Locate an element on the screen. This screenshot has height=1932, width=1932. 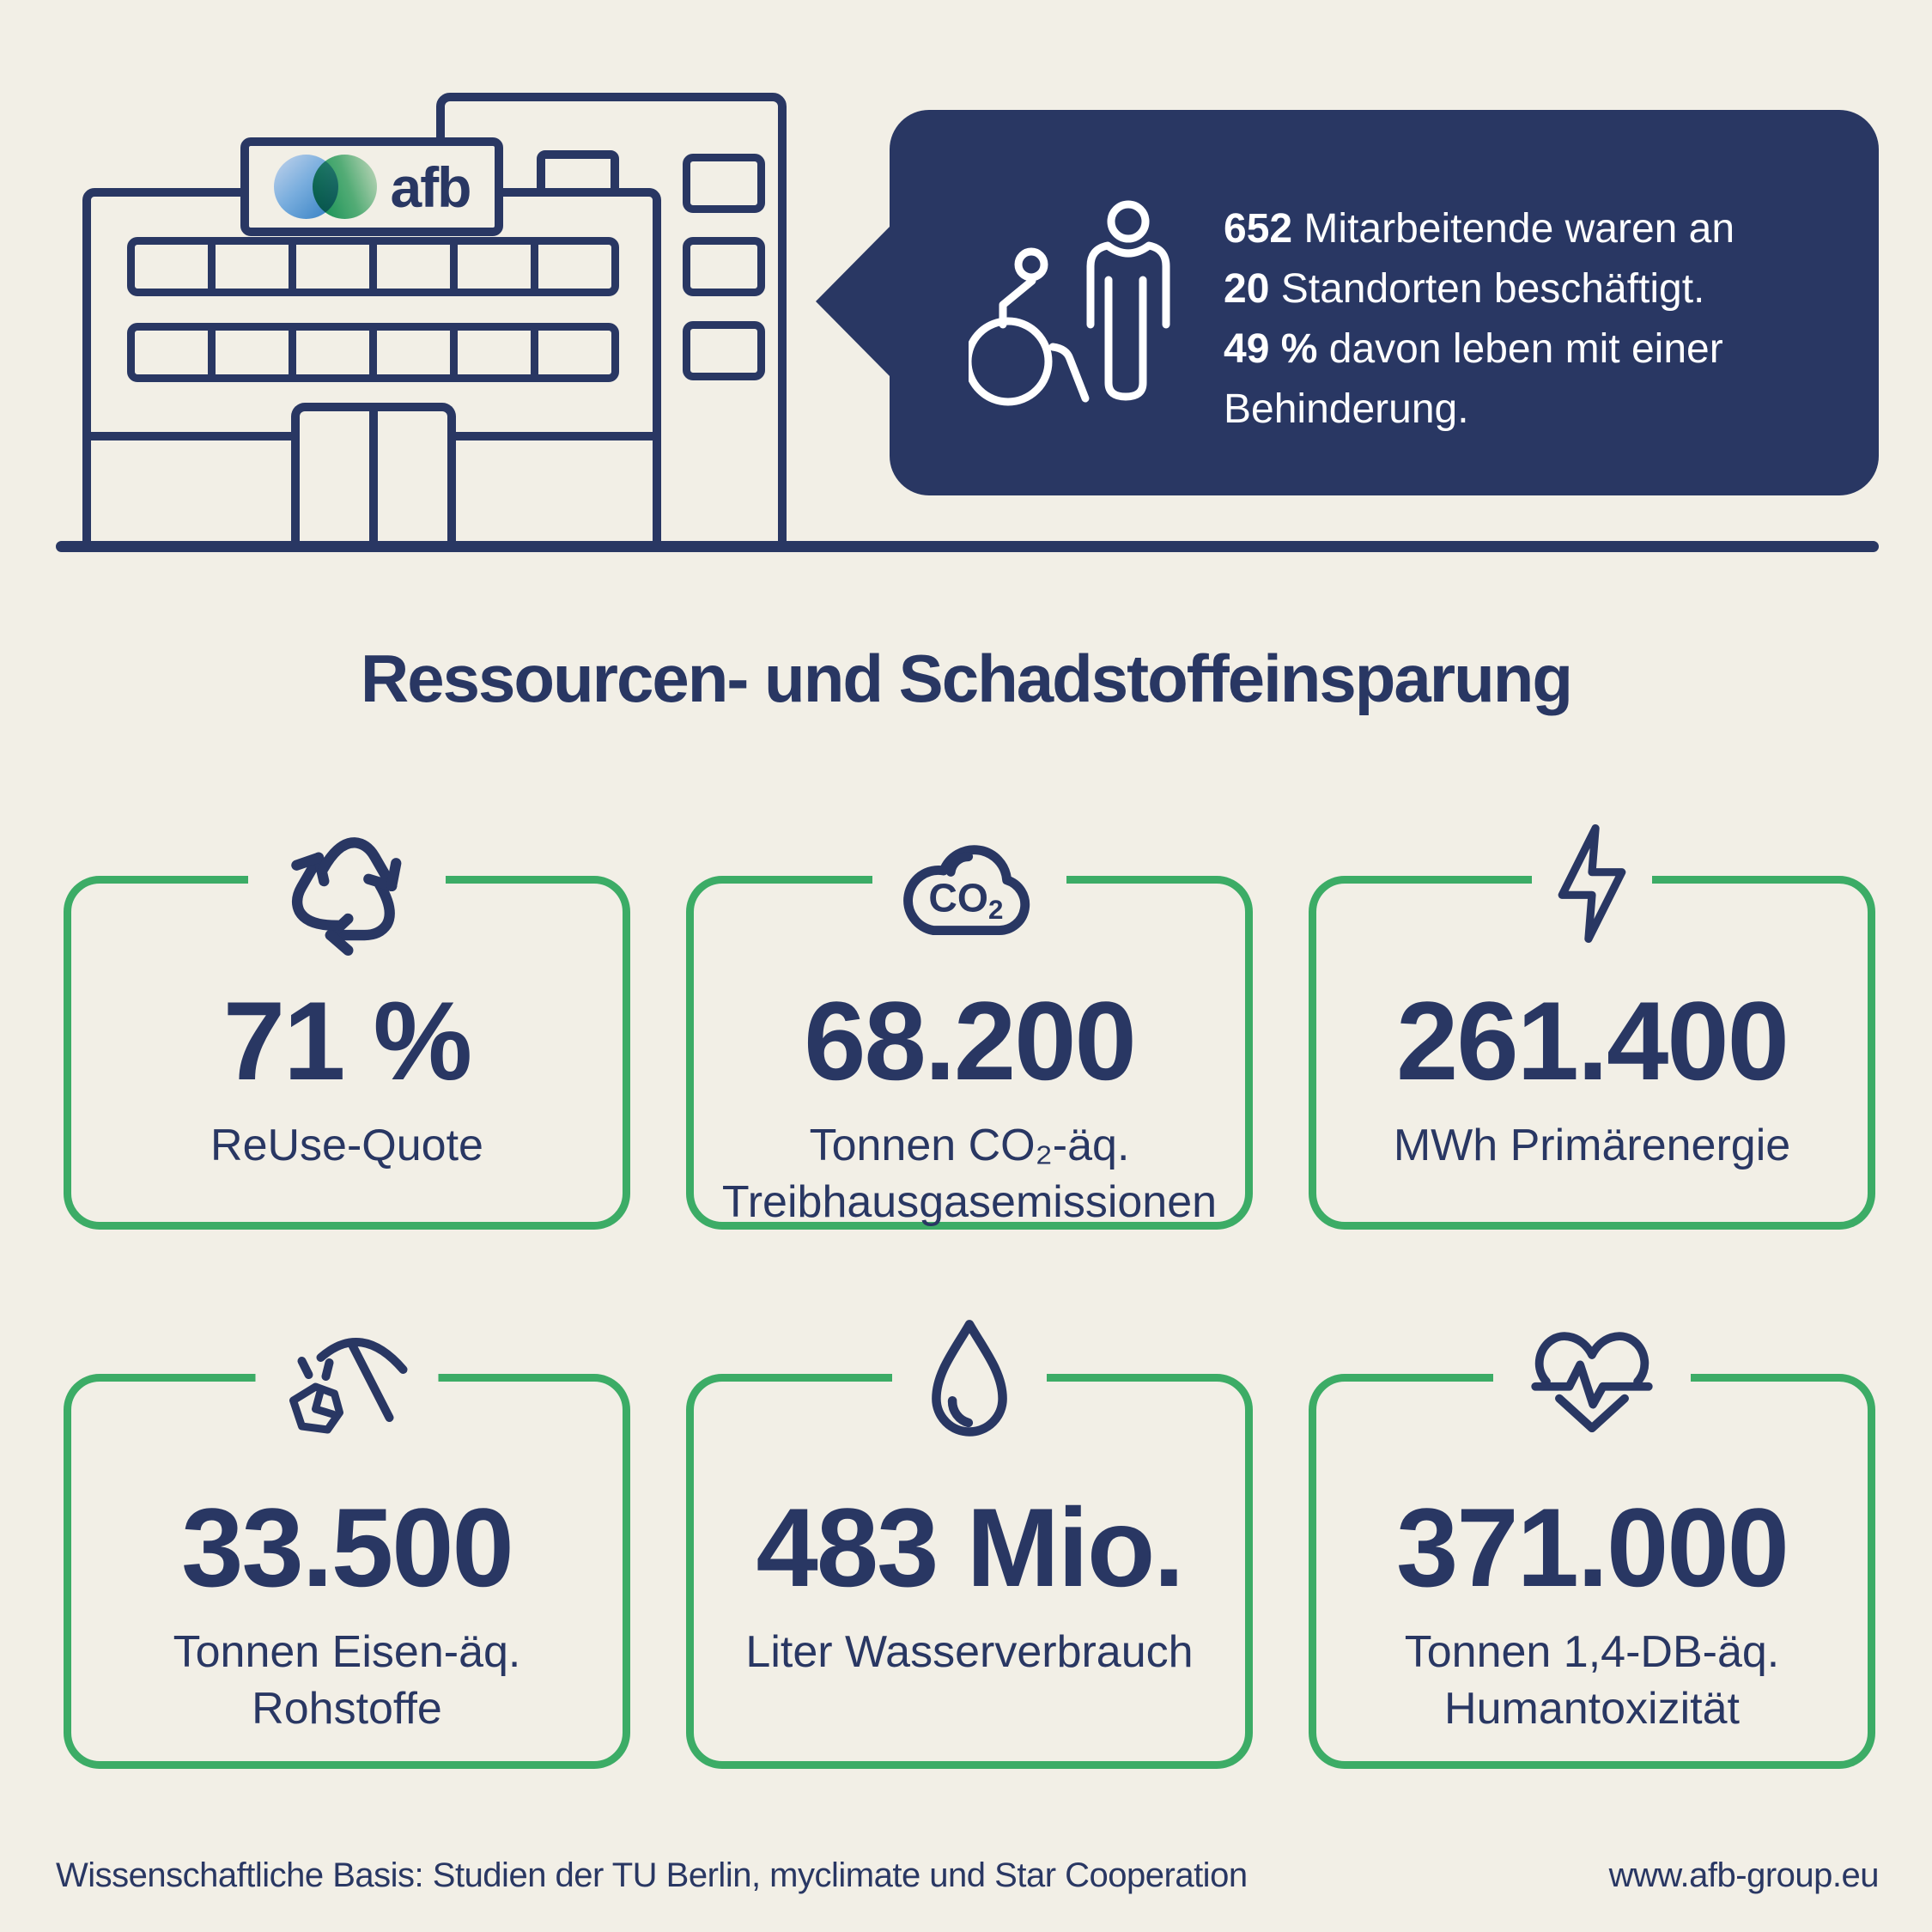
ground-line is located at coordinates (968, 546).